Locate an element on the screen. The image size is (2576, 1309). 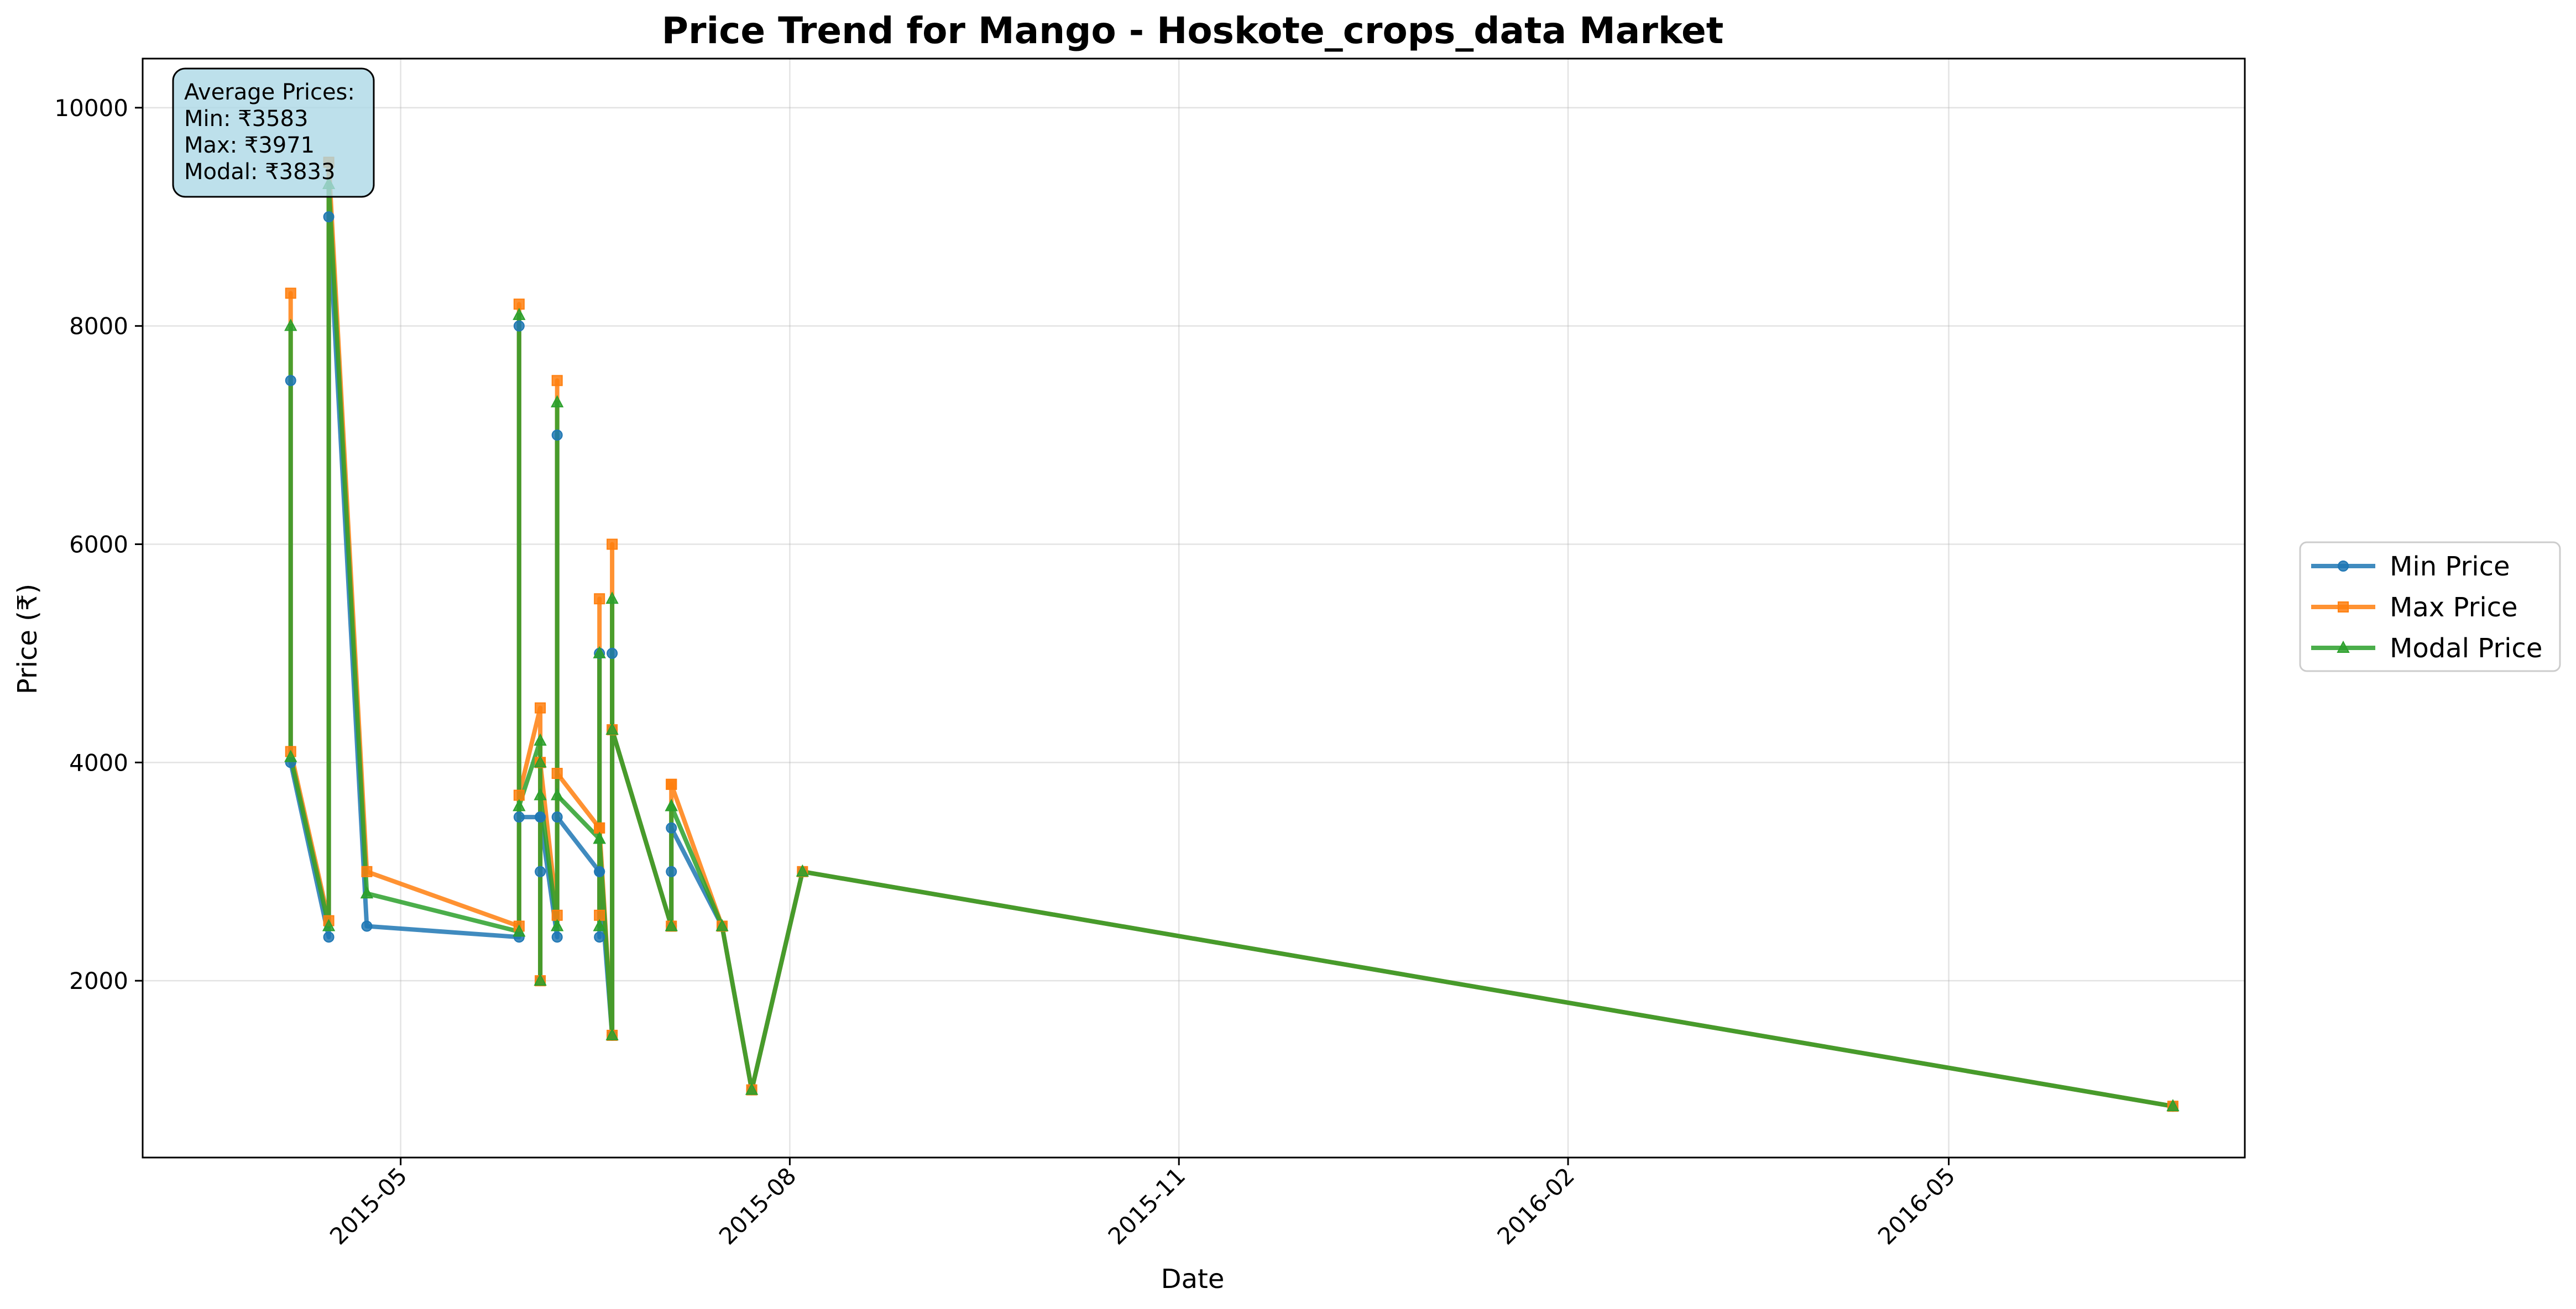
y-axis-label: Price (₹) is located at coordinates (27, 639).